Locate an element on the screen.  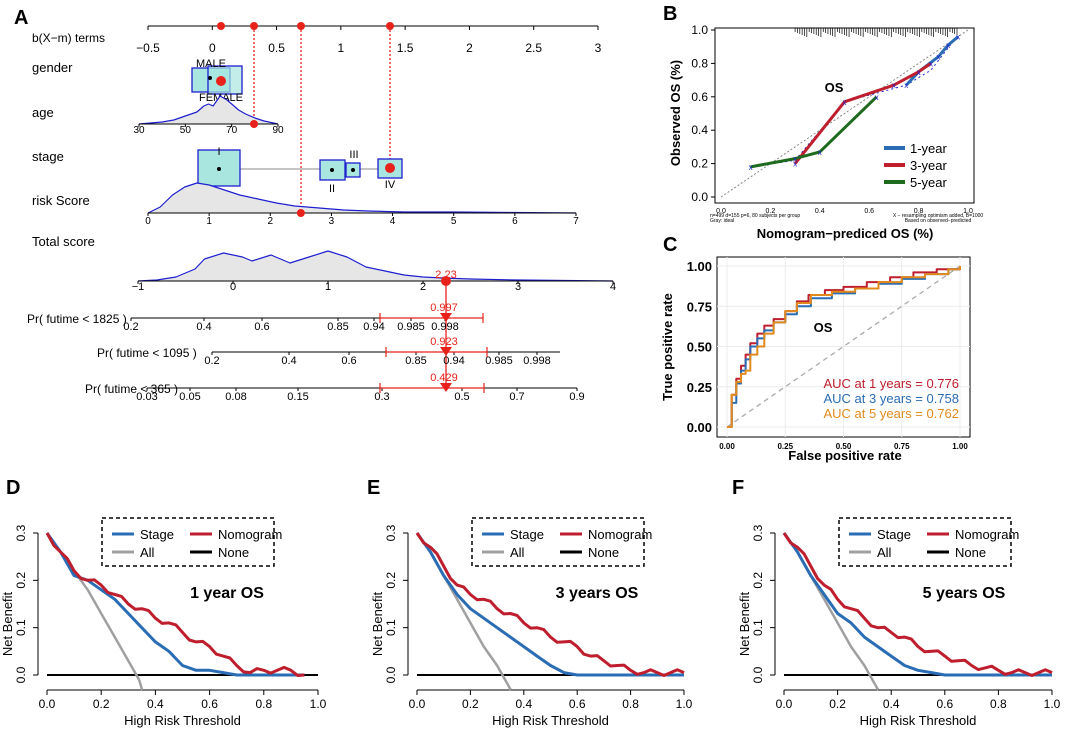
risk-tick-label: 4 is located at coordinates (393, 221).